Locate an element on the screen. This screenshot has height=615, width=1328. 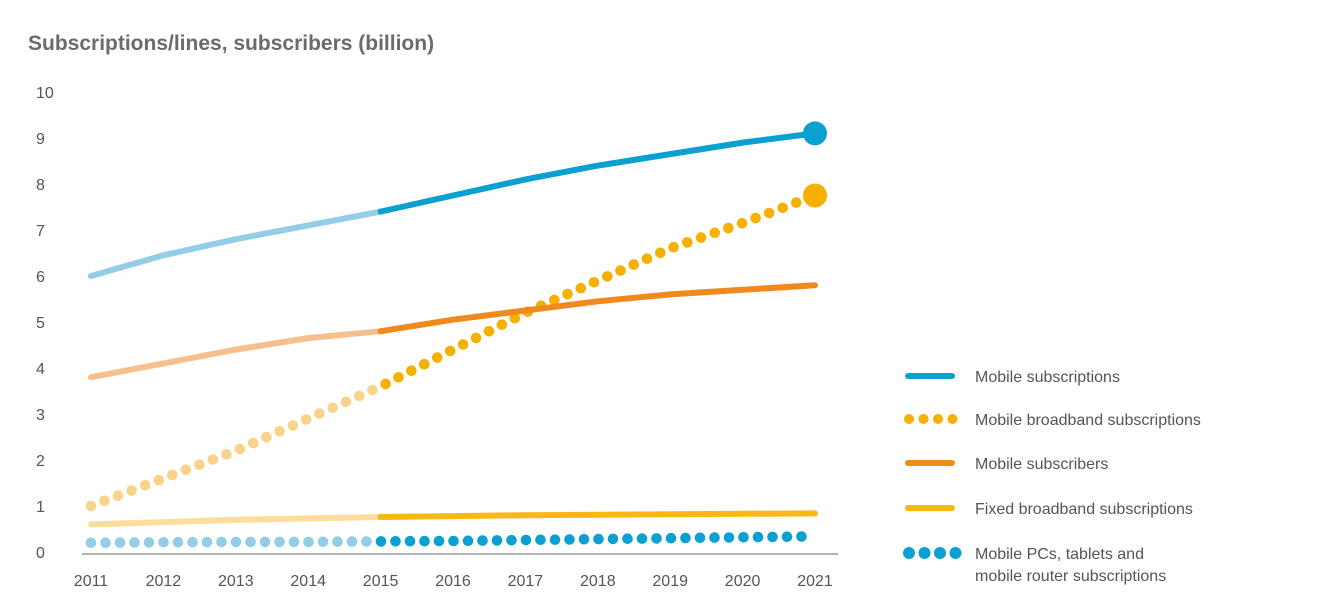
y-tick-label: 0 is located at coordinates (40, 553).